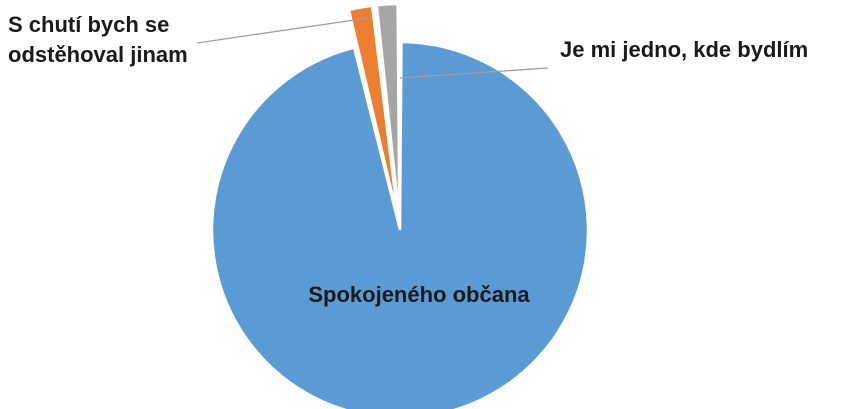 The height and width of the screenshot is (409, 847). I want to click on slice-label-line: odstěhoval jinam, so click(98, 54).